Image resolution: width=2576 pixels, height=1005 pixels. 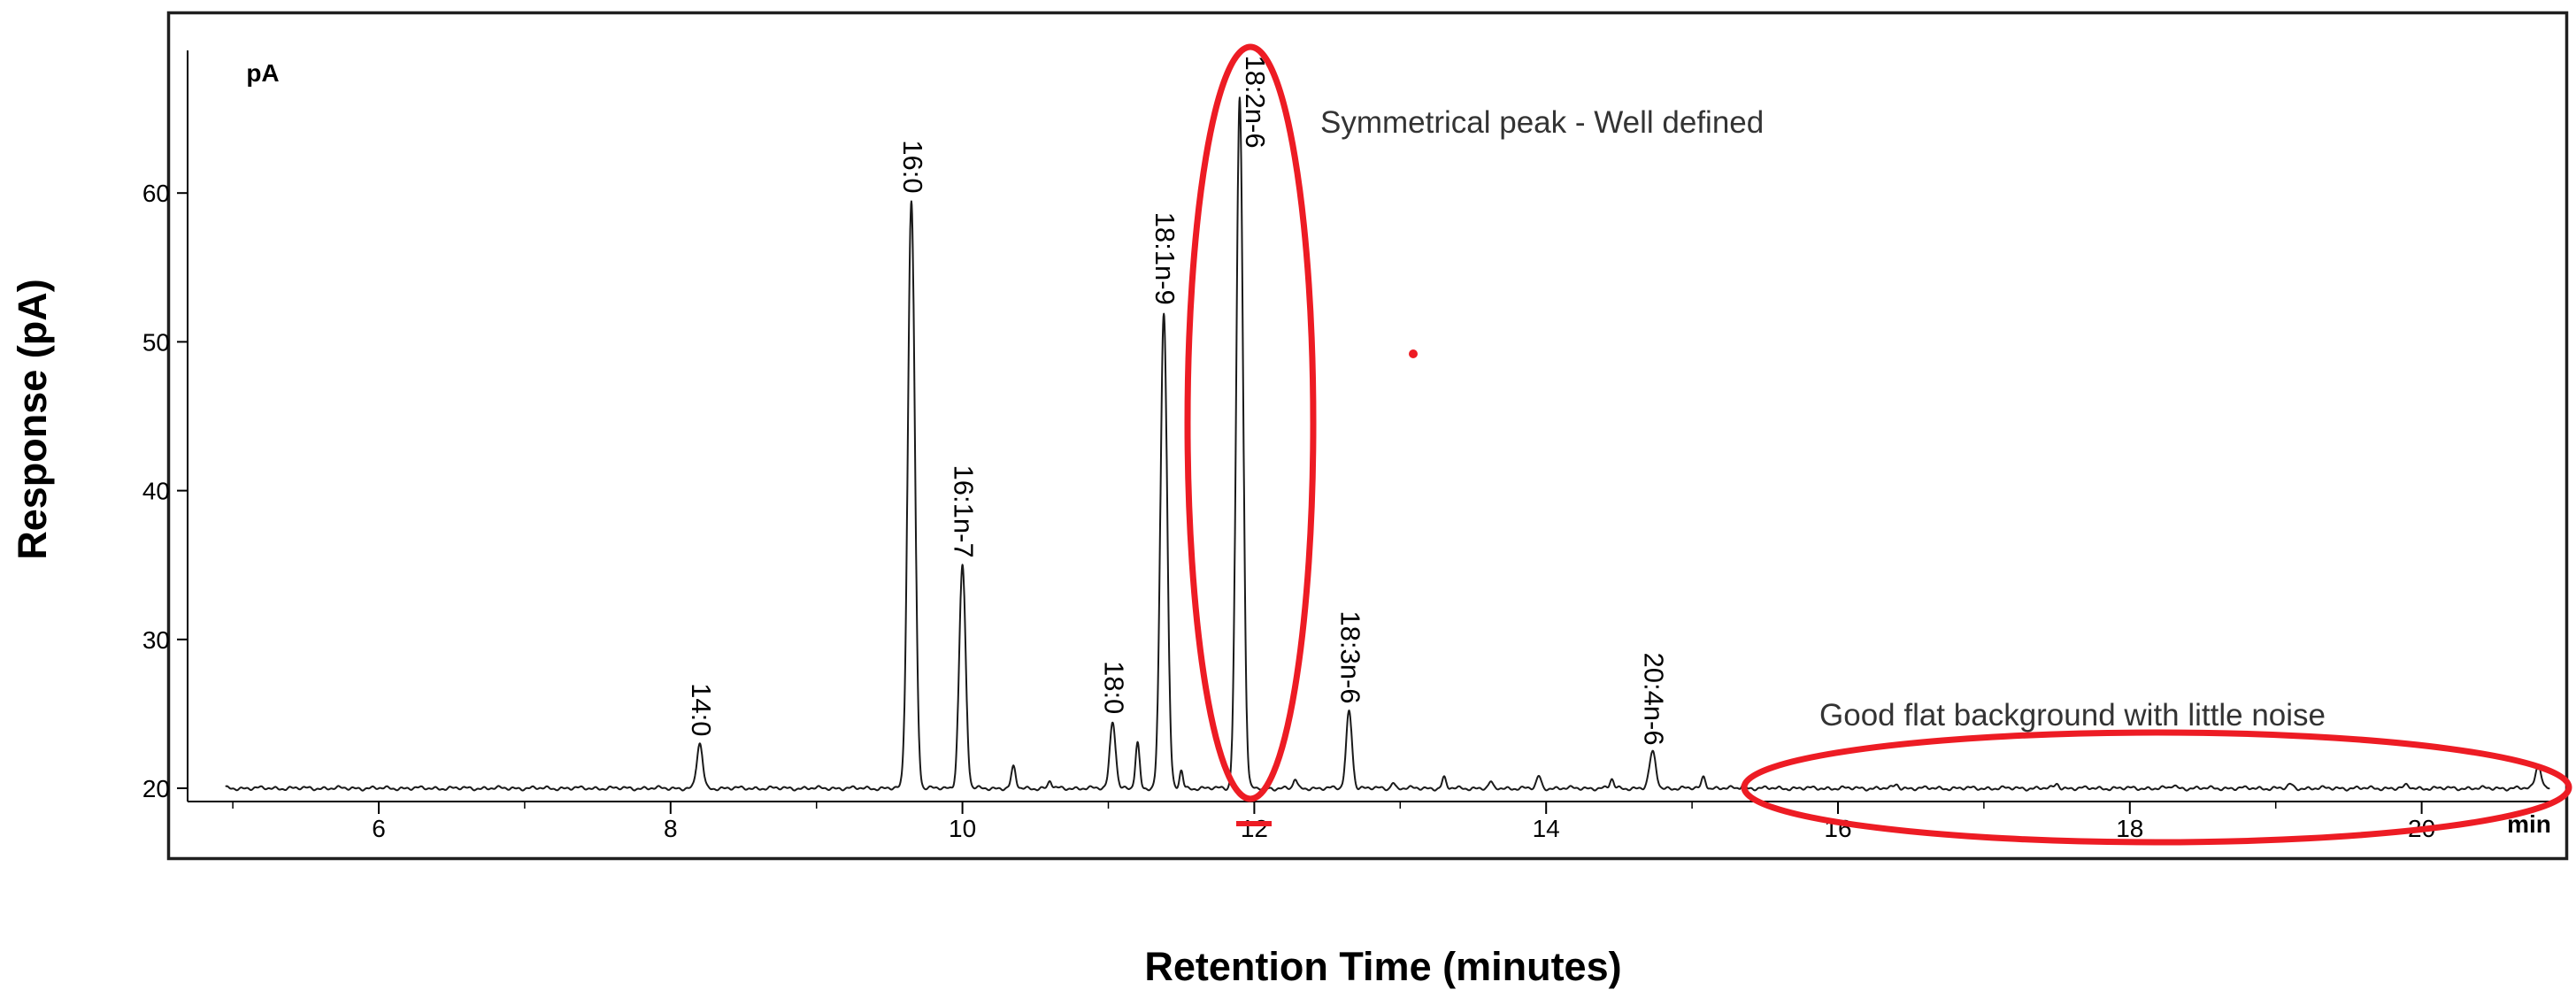 What do you see at coordinates (156, 193) in the screenshot?
I see `y-axis-tick-label: 60` at bounding box center [156, 193].